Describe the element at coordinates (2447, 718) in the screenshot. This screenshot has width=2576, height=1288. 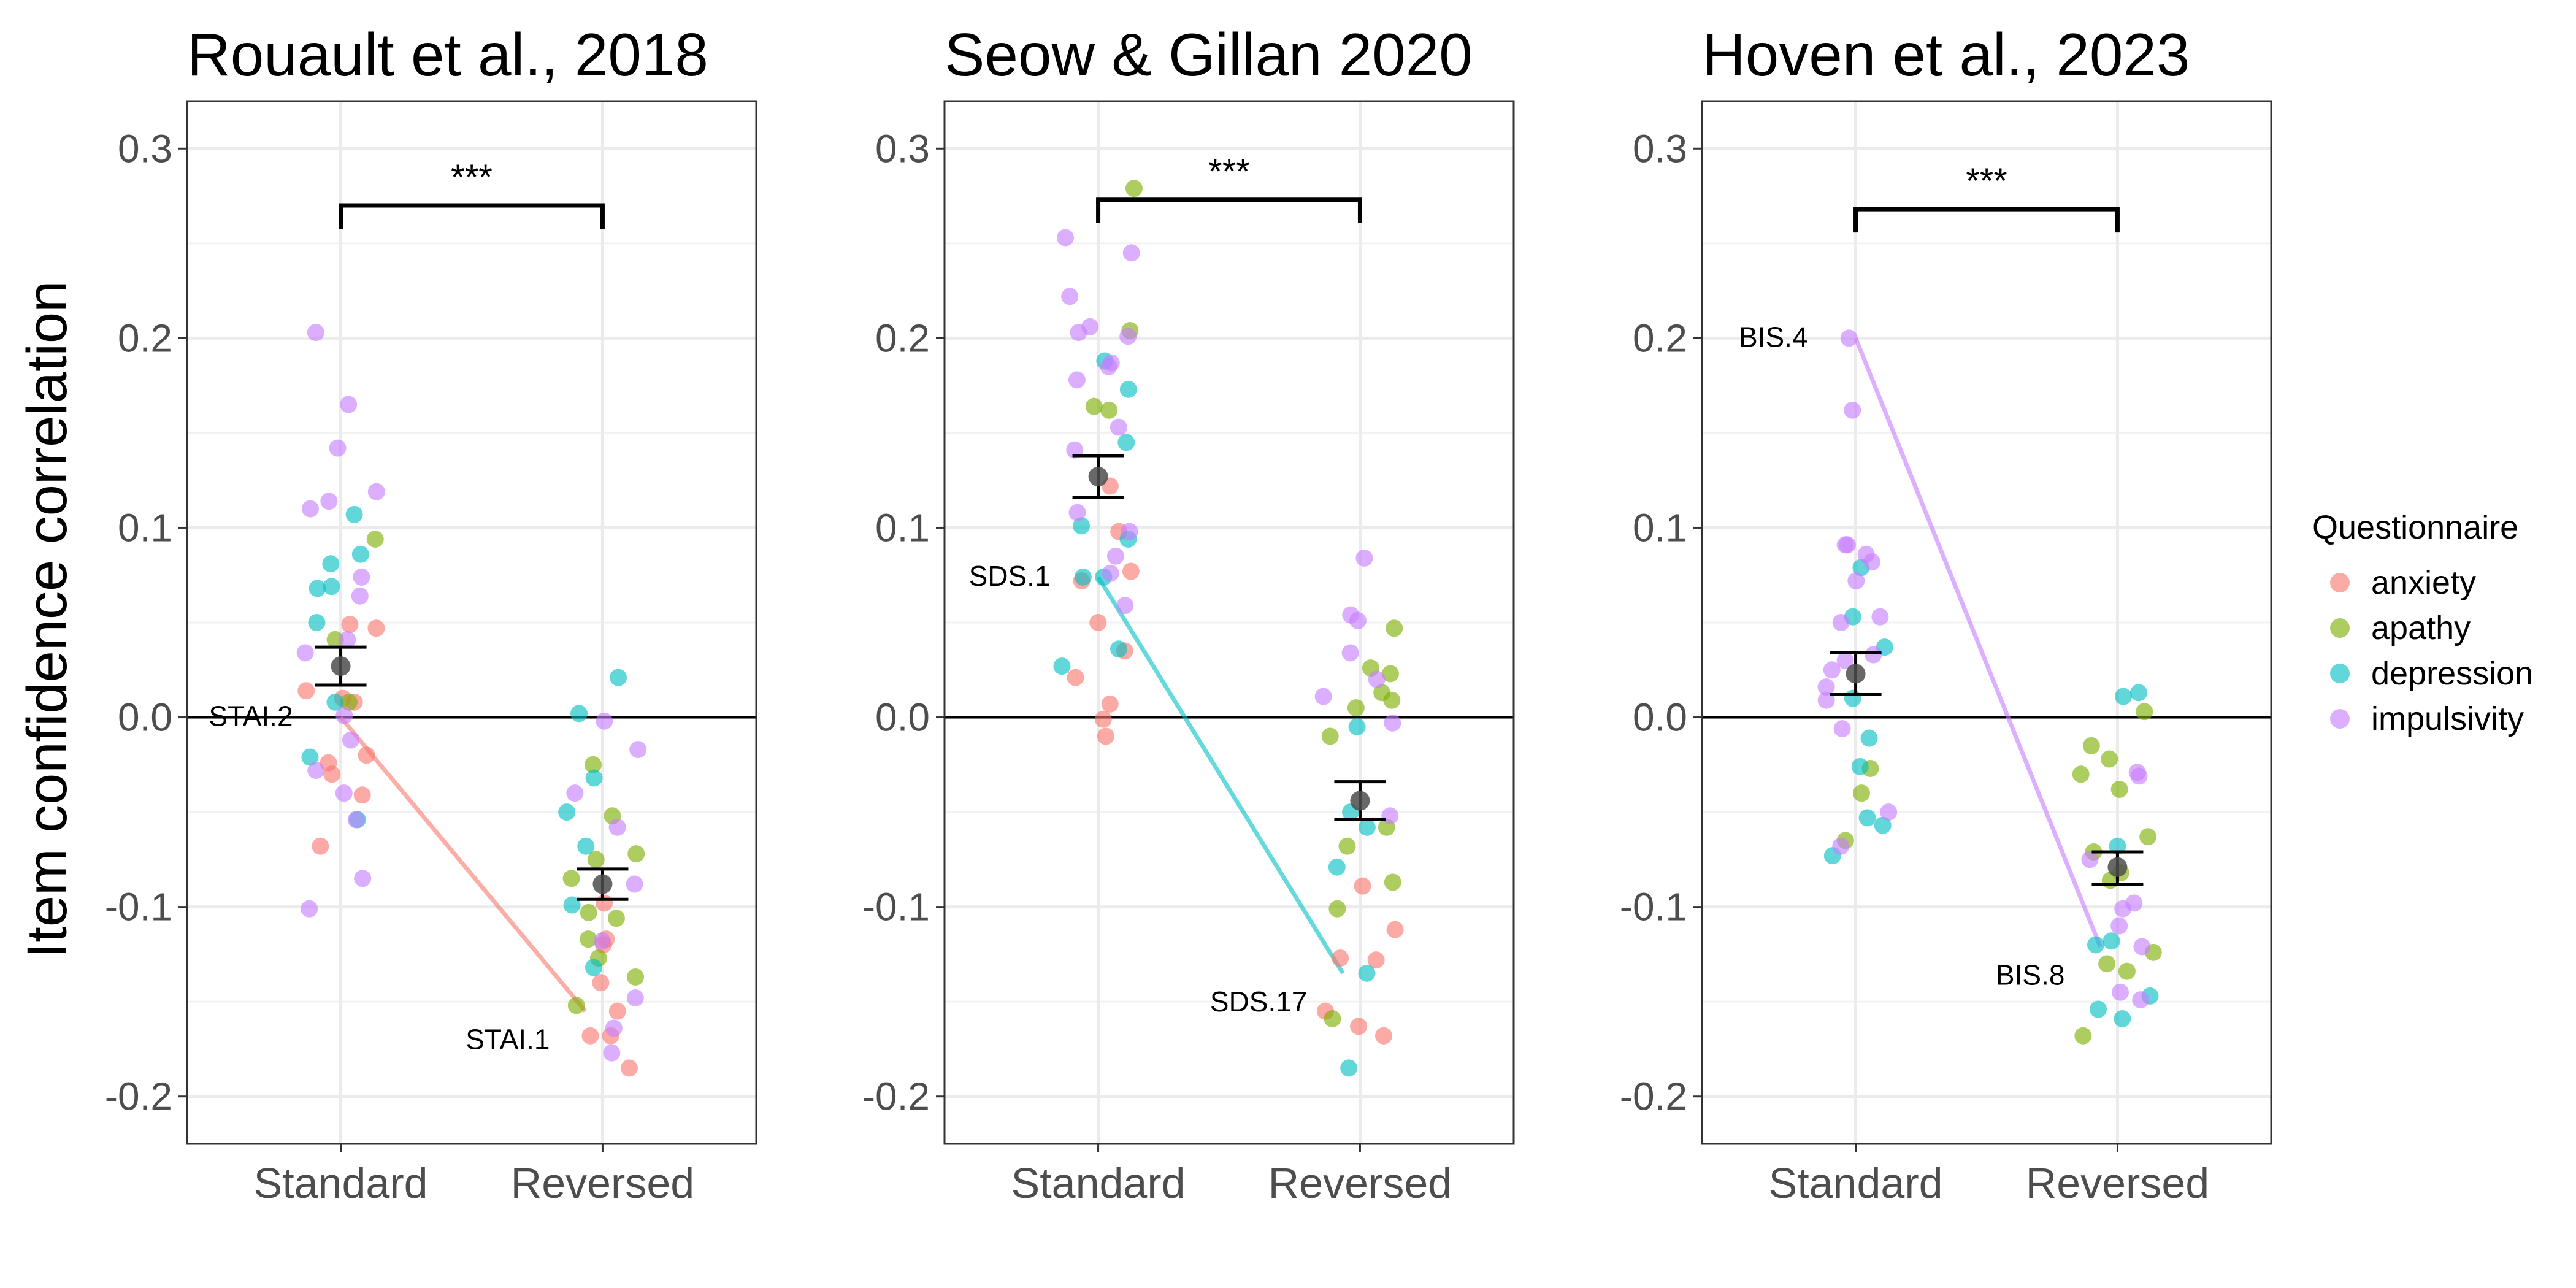
I see `legend-label-impulsivity: impulsivity` at that location.